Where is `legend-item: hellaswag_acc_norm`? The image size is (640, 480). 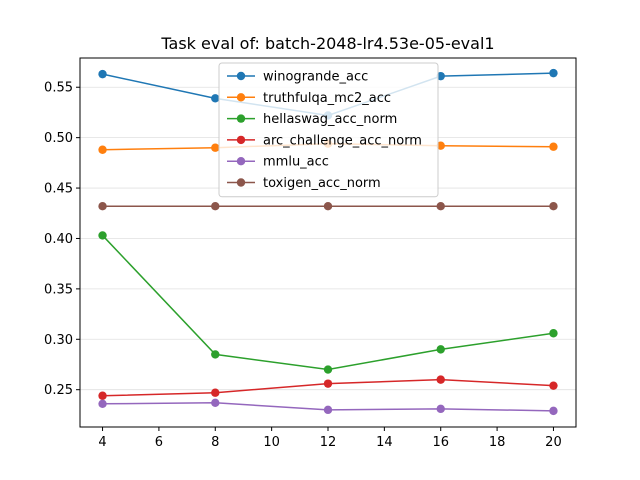 legend-item: hellaswag_acc_norm is located at coordinates (312, 119).